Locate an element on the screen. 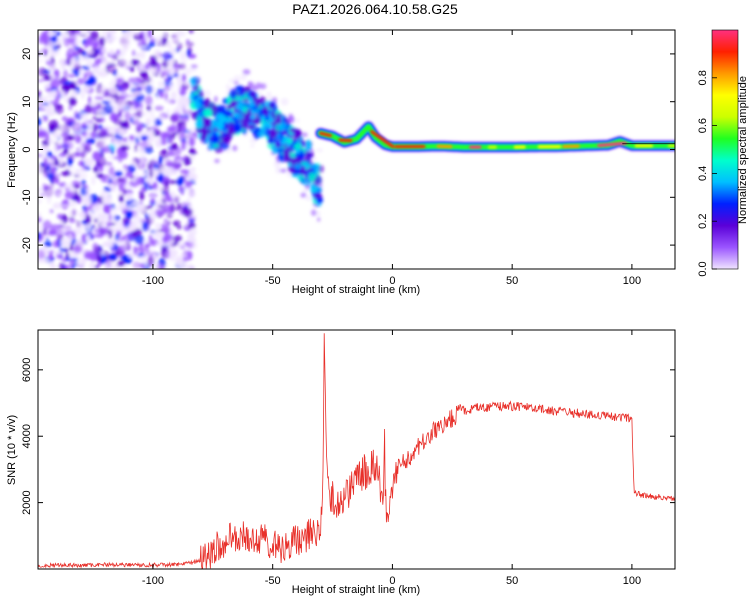 This screenshot has width=750, height=600. snr-x-tick-label: 50 is located at coordinates (512, 581).